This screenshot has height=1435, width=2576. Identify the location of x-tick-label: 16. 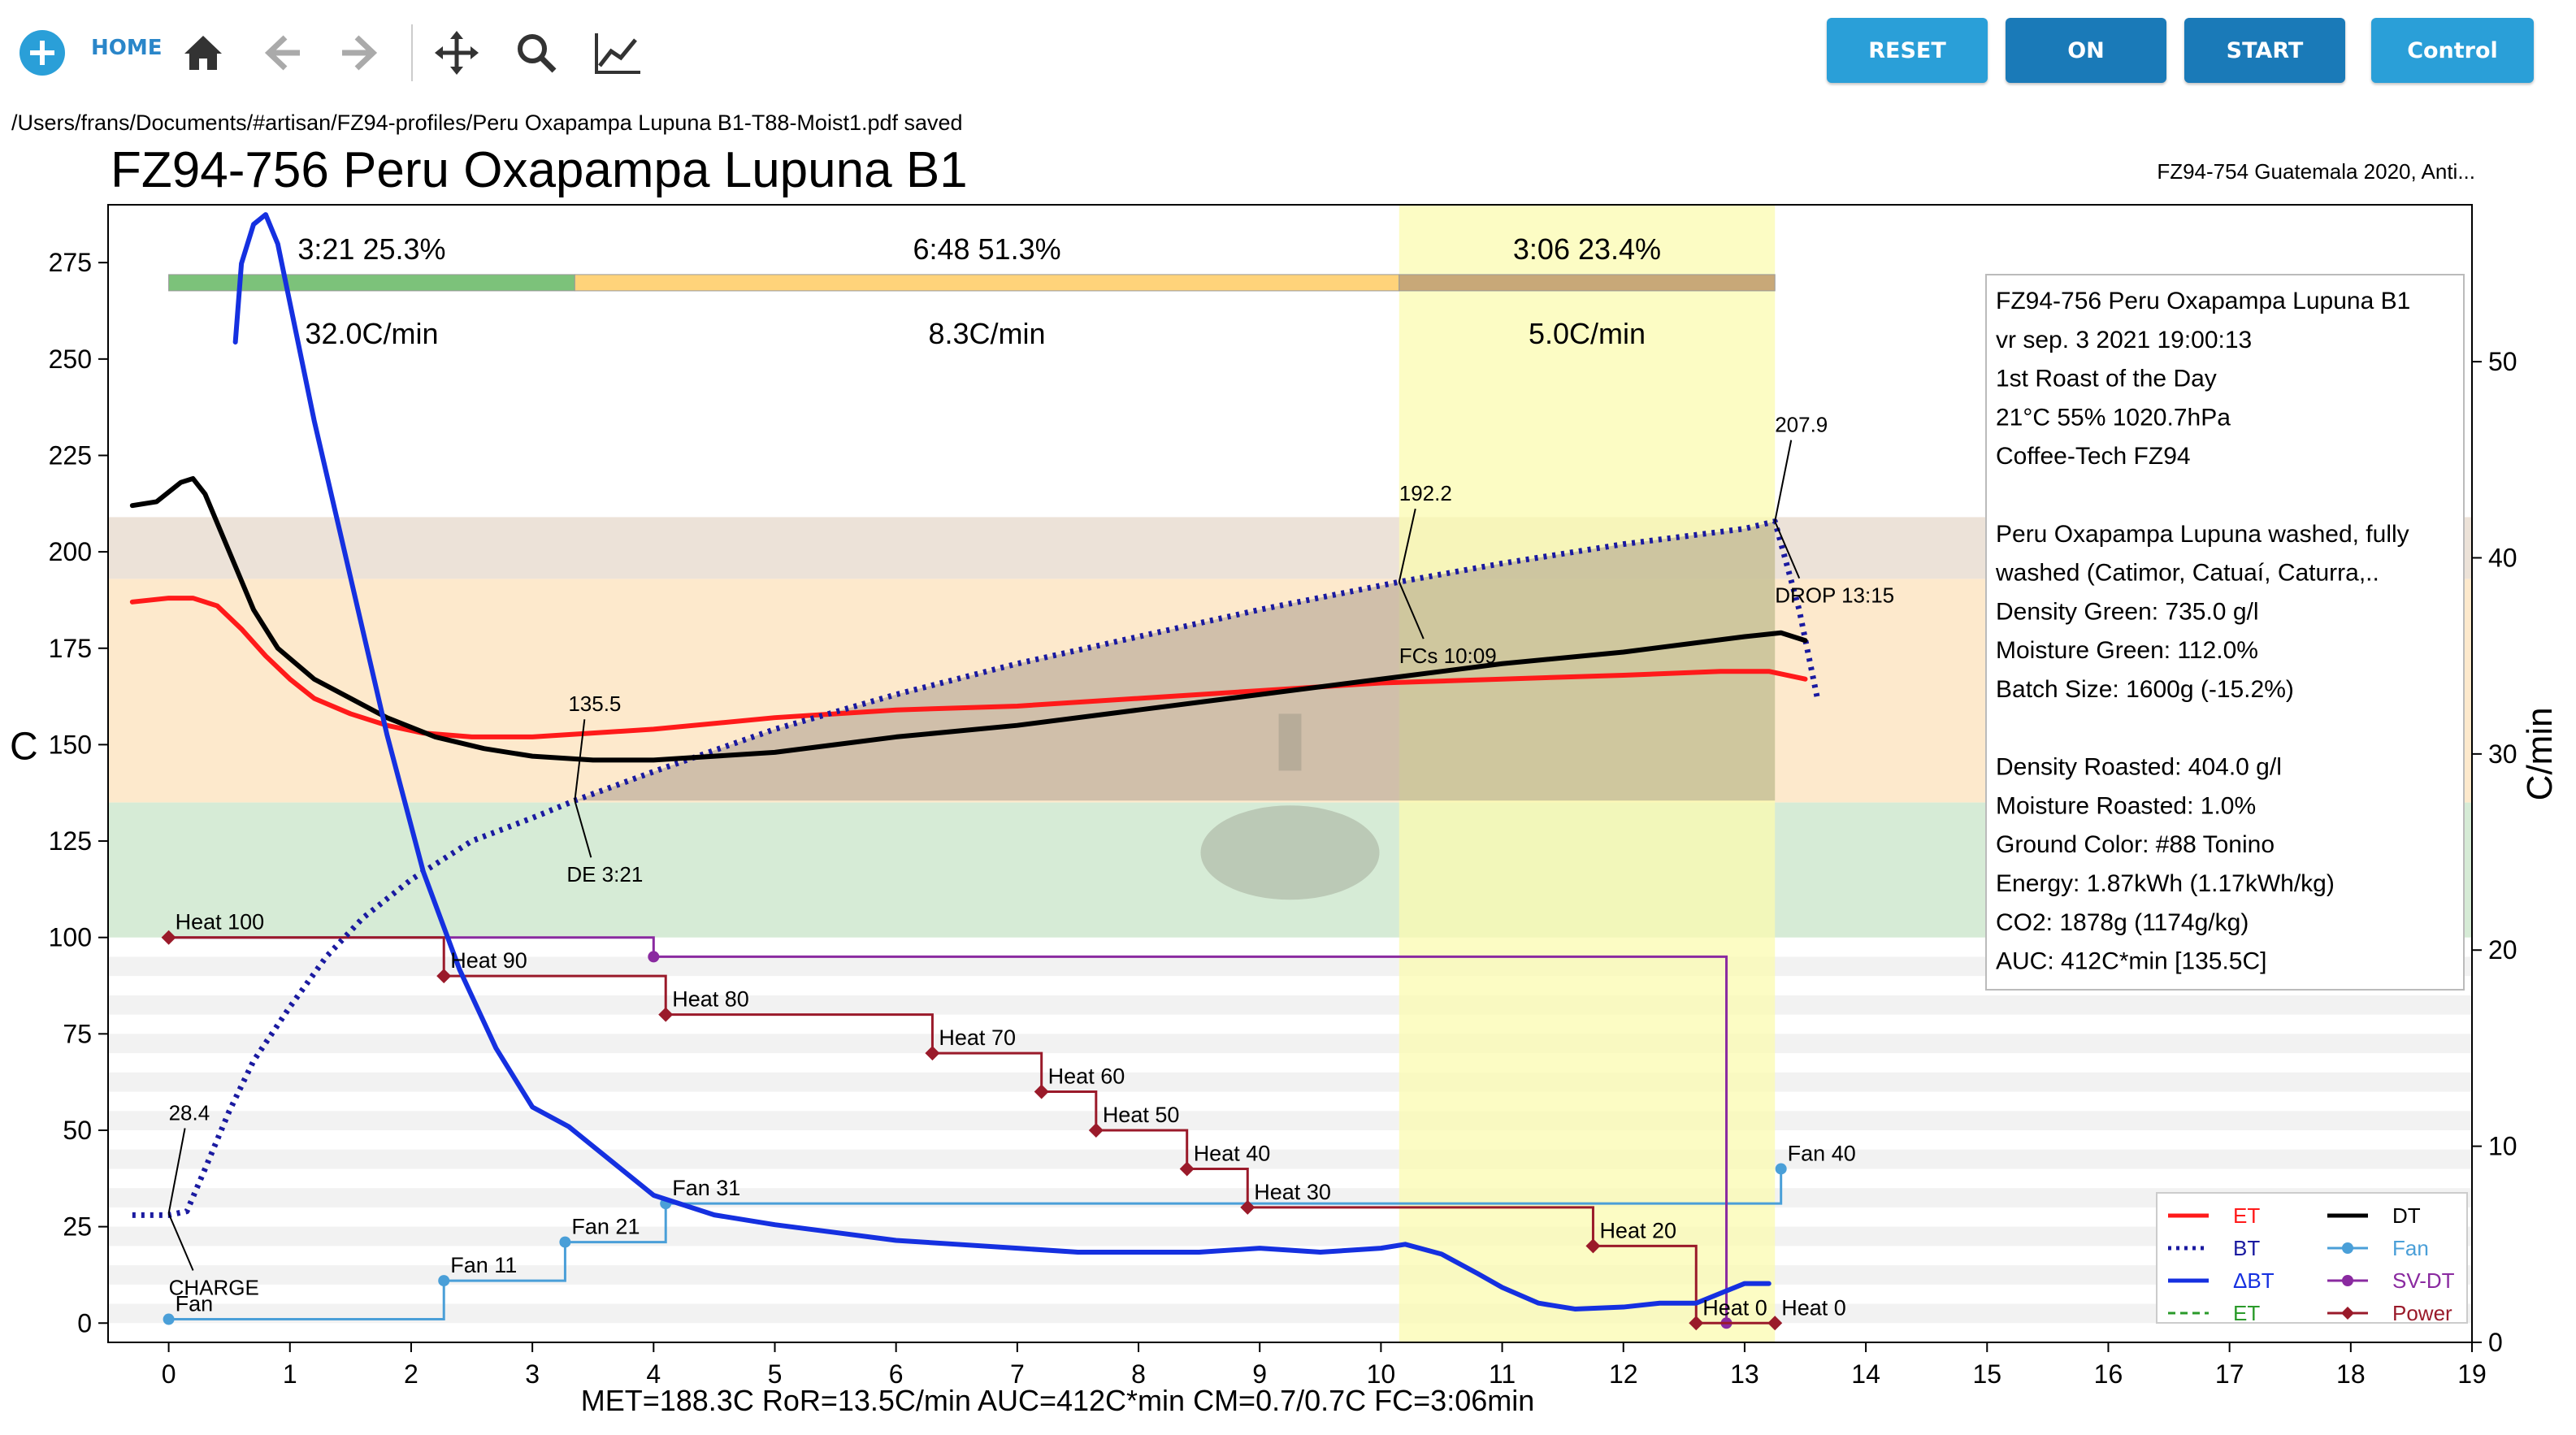
(2108, 1374).